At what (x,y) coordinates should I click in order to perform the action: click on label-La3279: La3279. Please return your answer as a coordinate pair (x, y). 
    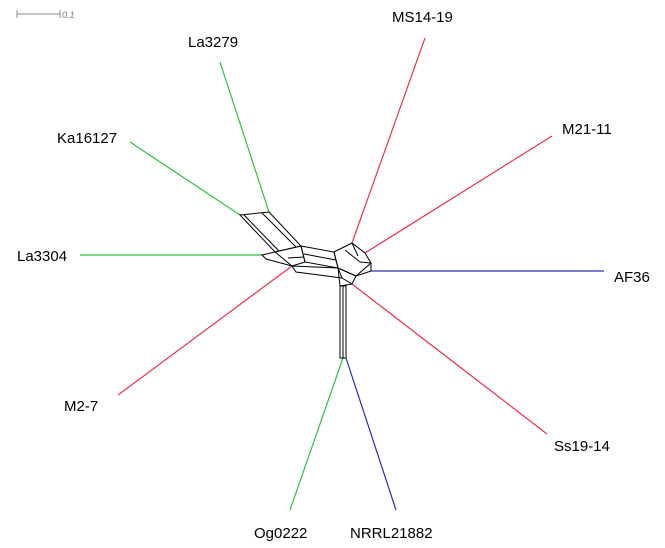
    Looking at the image, I should click on (213, 42).